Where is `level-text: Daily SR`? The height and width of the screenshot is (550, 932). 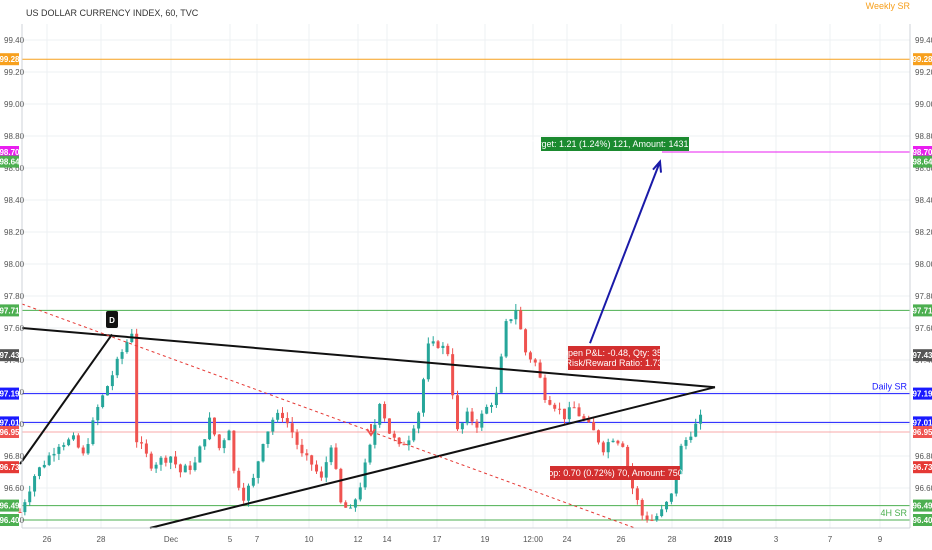 level-text: Daily SR is located at coordinates (890, 387).